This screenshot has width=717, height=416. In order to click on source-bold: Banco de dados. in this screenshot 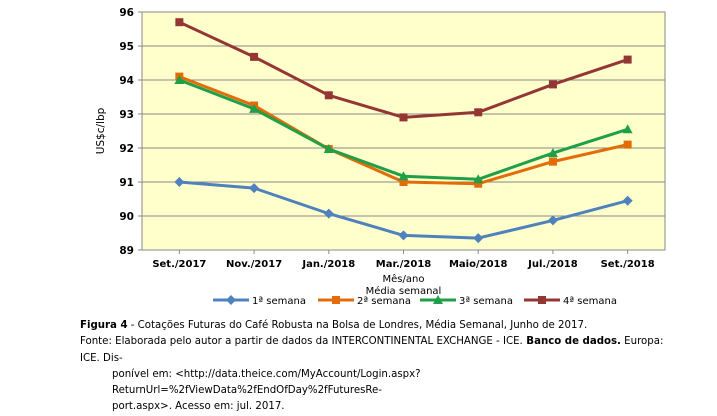, I will do `click(571, 342)`.